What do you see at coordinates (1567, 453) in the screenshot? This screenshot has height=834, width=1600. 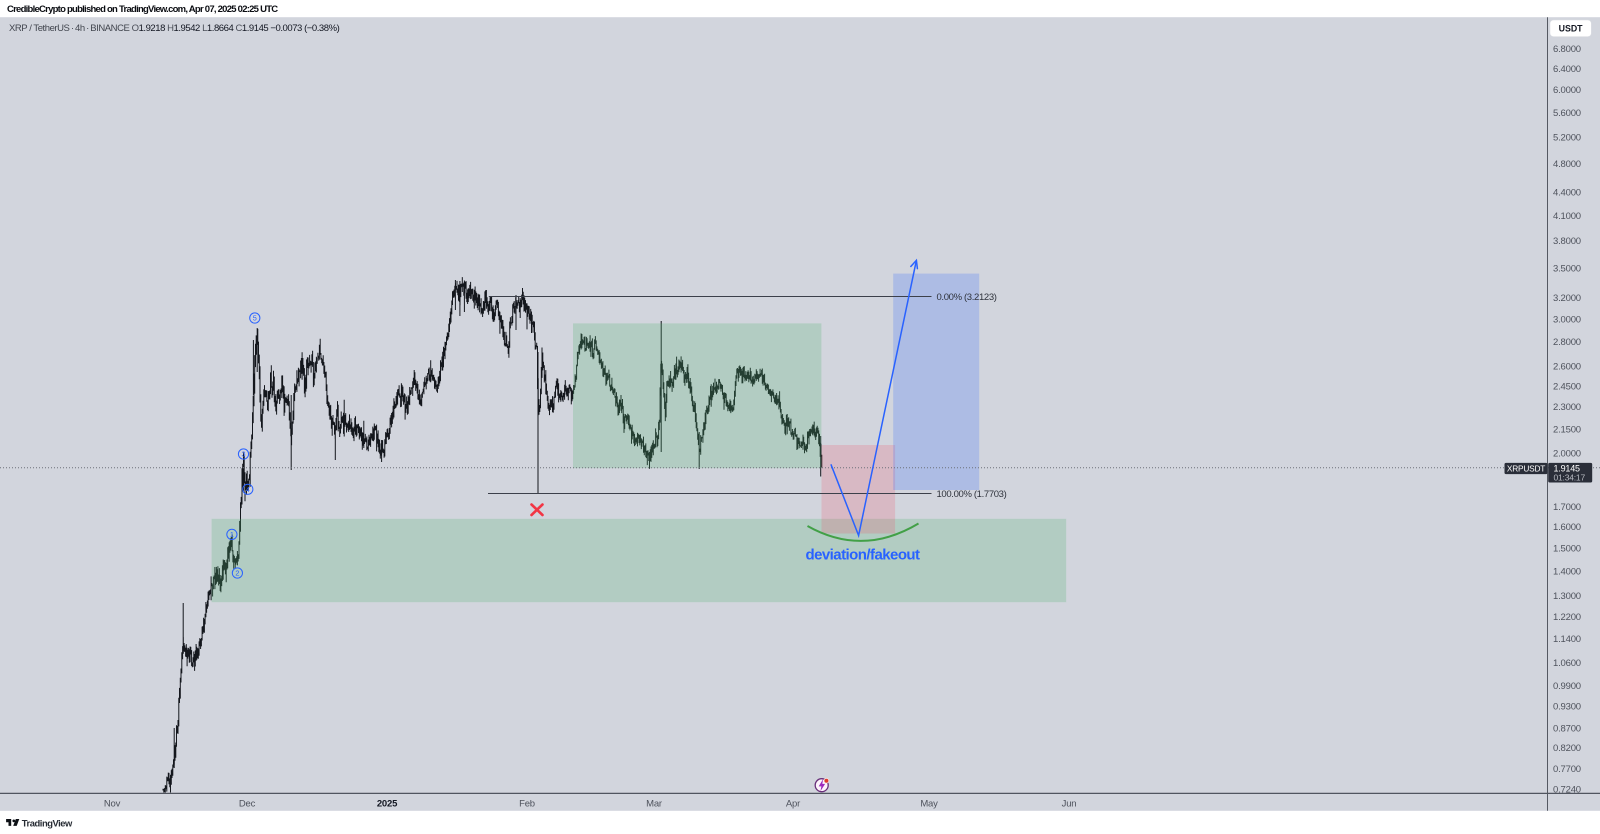 I see `svg-text: 2.0000` at bounding box center [1567, 453].